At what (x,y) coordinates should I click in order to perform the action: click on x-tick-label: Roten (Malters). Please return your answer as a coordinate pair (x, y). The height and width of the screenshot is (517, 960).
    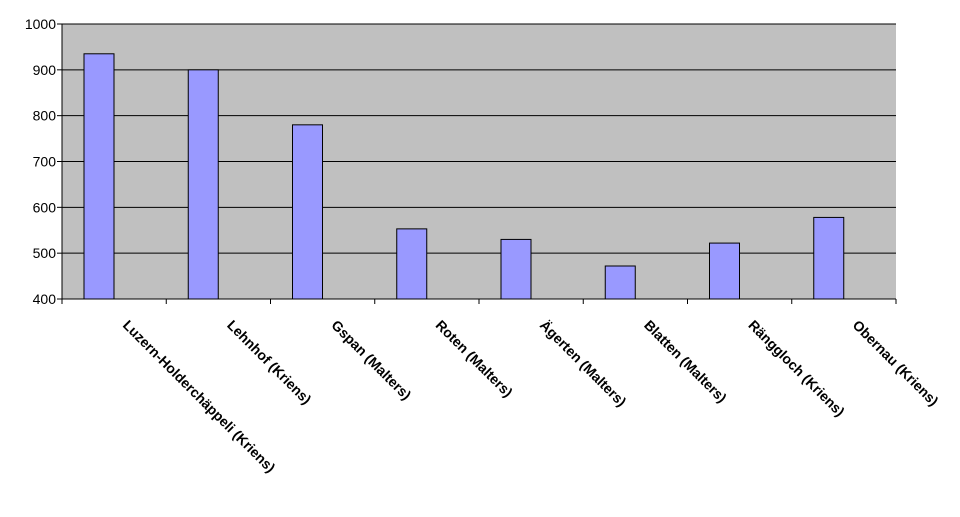
    Looking at the image, I should click on (474, 358).